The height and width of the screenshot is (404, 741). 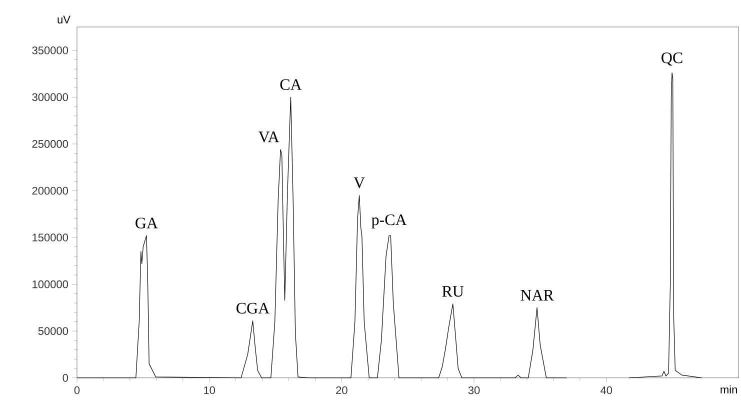 What do you see at coordinates (359, 183) in the screenshot?
I see `annotation: V` at bounding box center [359, 183].